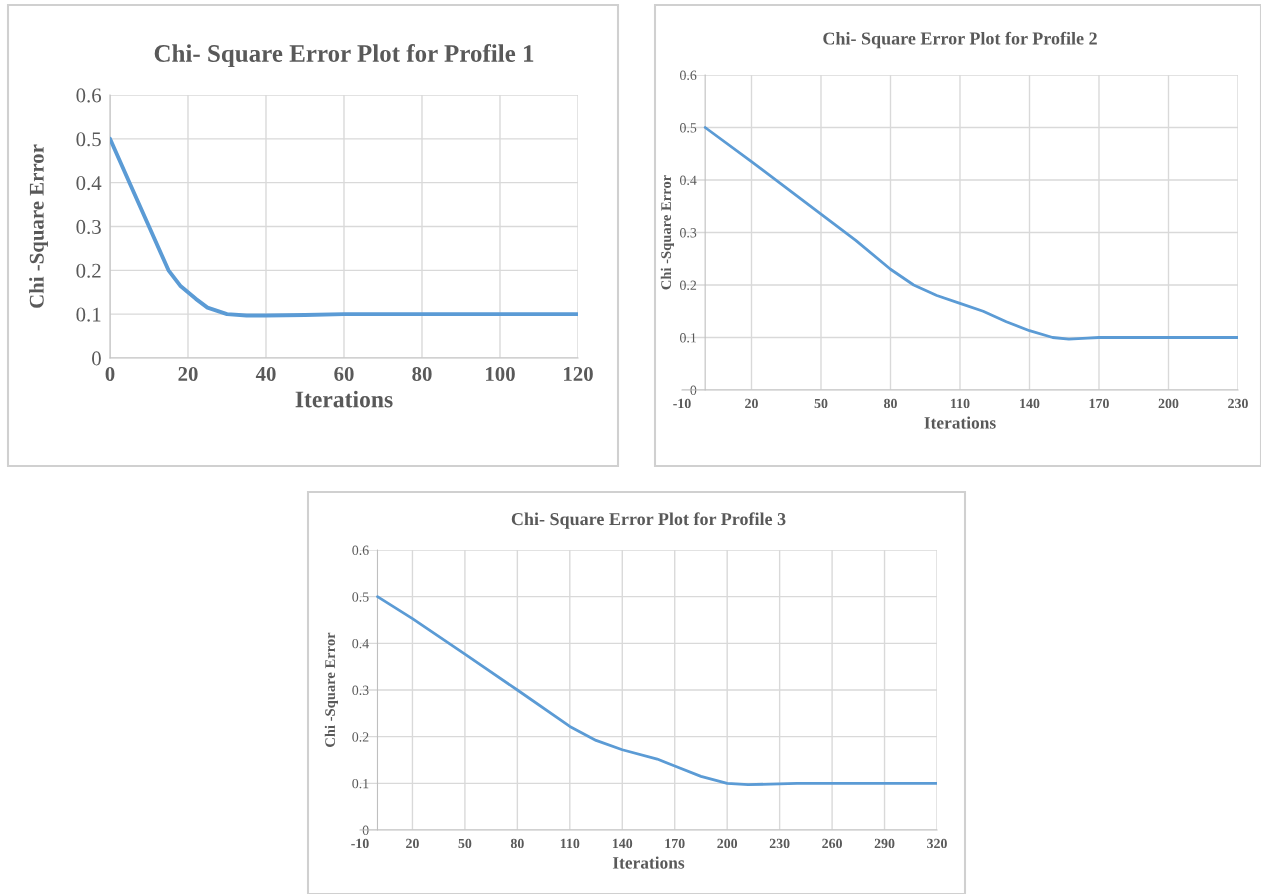 The width and height of the screenshot is (1261, 894). I want to click on chart-title: Chi- Square Error Plot for Profile 3, so click(648, 520).